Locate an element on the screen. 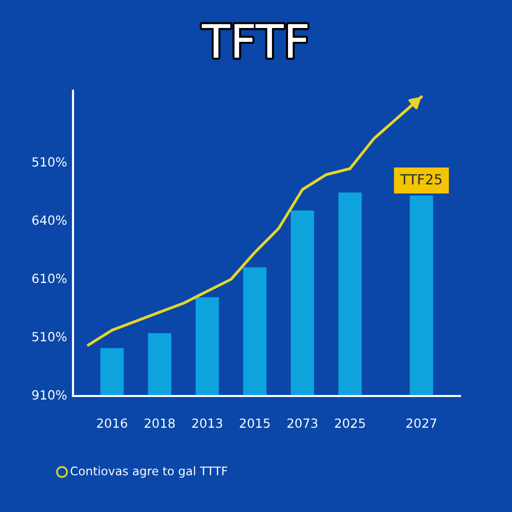 The width and height of the screenshot is (512, 512). text: 610% is located at coordinates (49, 279).